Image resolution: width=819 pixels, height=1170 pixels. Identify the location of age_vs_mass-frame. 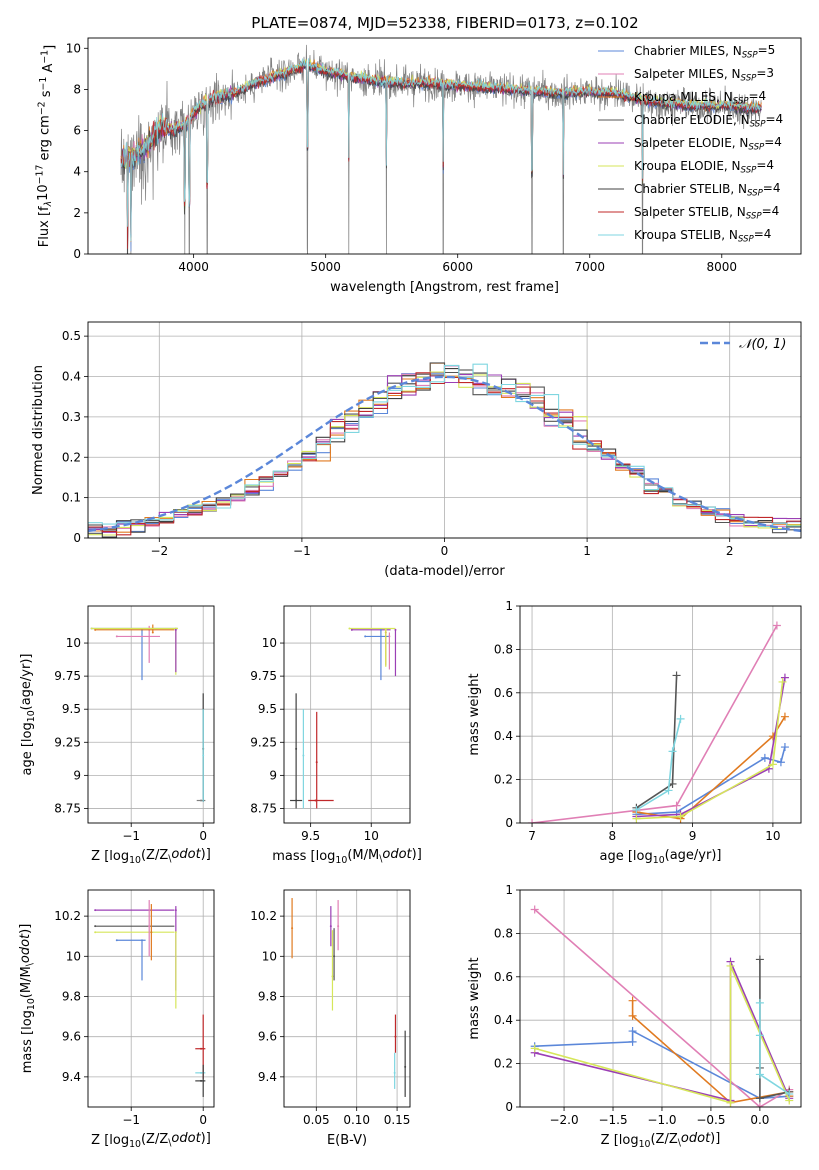
(347, 714).